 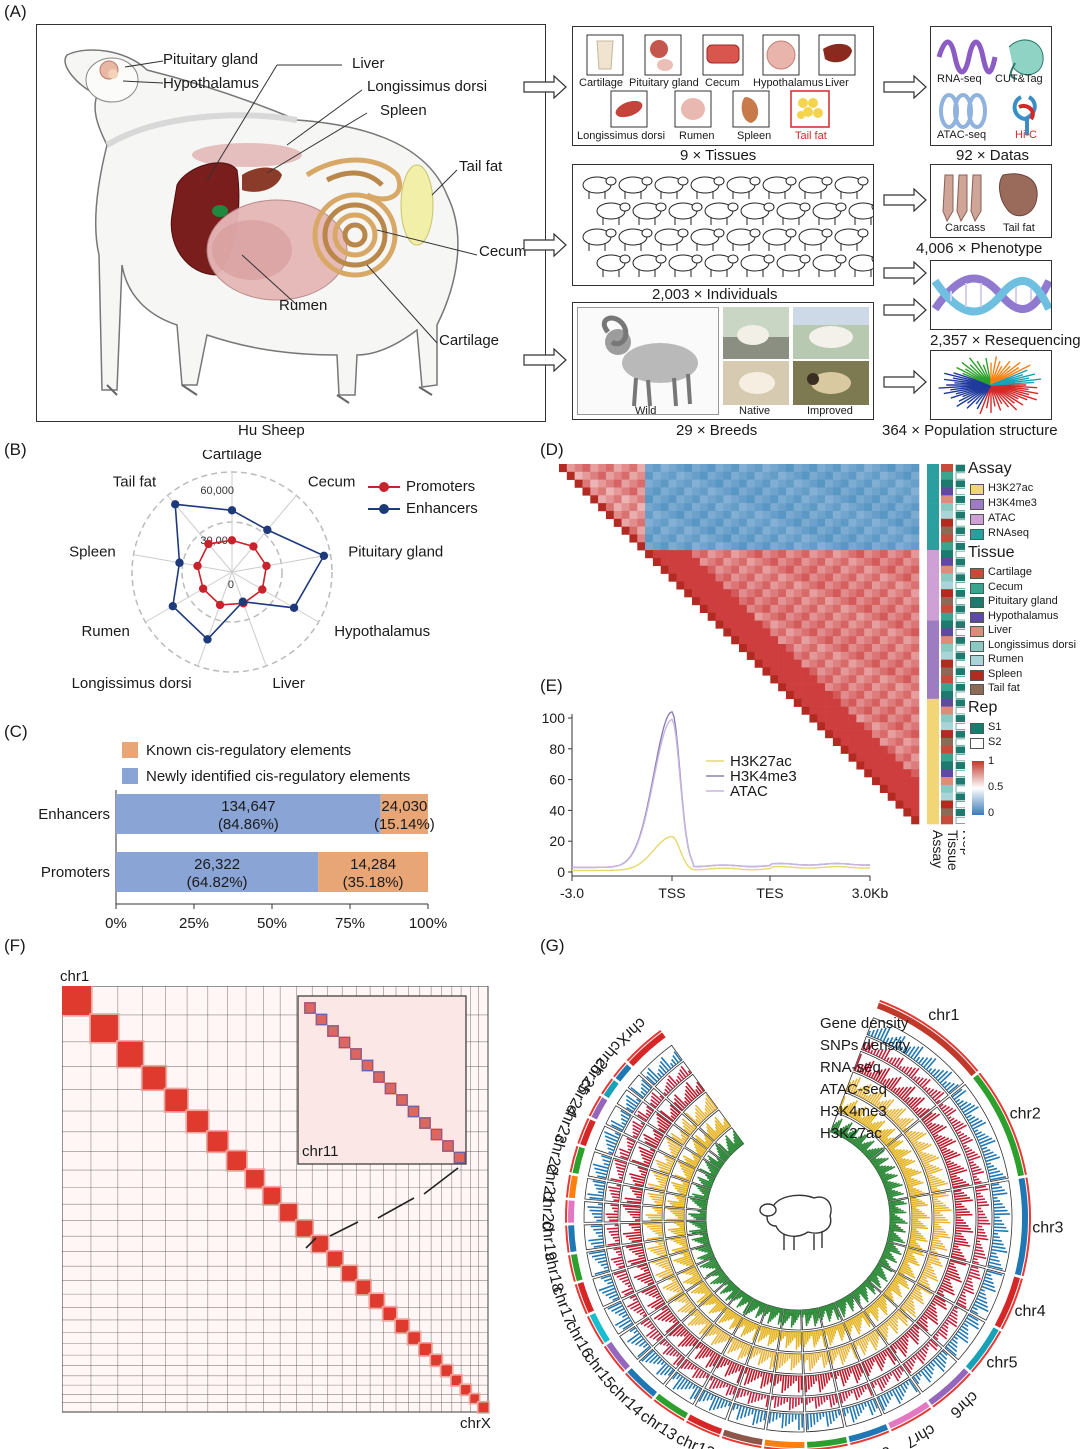 What do you see at coordinates (618, 1356) in the screenshot?
I see `circos-chromosome-band` at bounding box center [618, 1356].